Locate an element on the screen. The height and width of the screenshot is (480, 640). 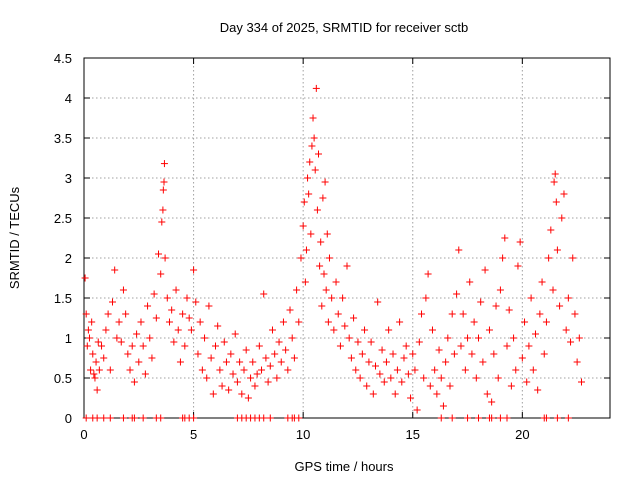
y-tick-labels: 0 0.5 1 1.5 2 2.5 3 3.5 4 4.5 is located at coordinates (63, 238).